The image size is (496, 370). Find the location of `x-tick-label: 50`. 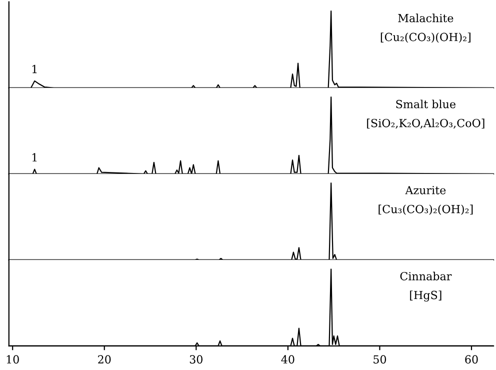

x-tick-label: 50 is located at coordinates (380, 359).